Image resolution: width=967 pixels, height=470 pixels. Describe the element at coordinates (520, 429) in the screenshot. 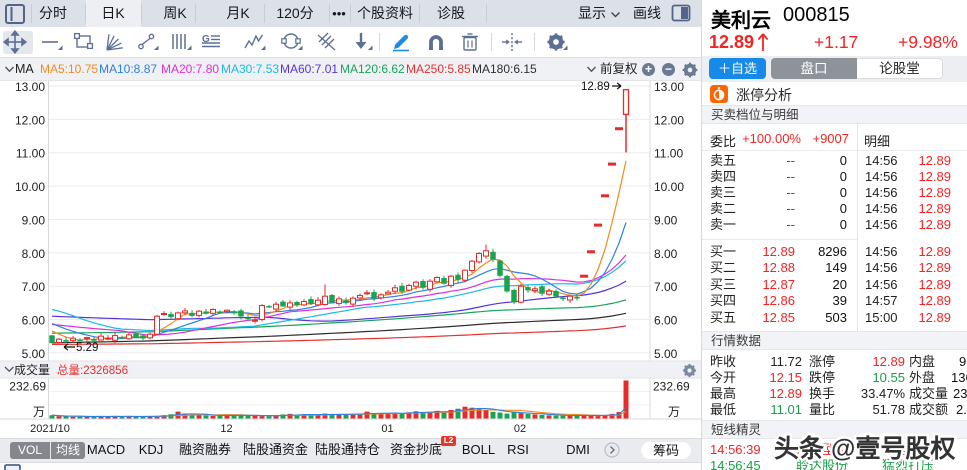

I see `svg-text: 02` at that location.